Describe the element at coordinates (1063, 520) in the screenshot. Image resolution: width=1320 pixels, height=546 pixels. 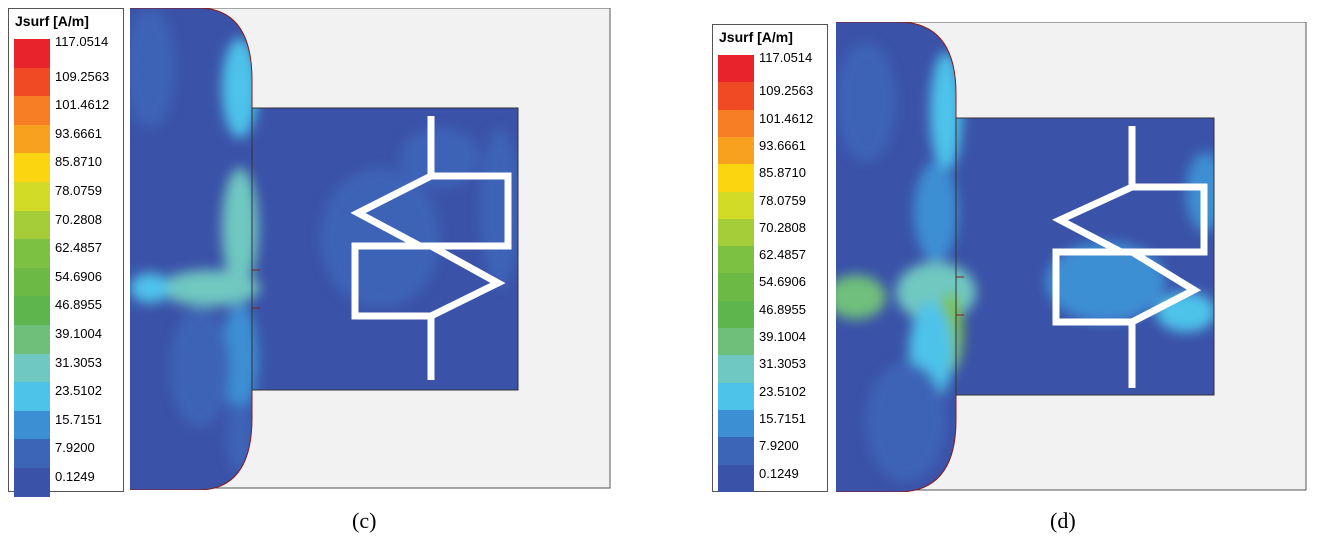
I see `figure-caption: (d)` at that location.